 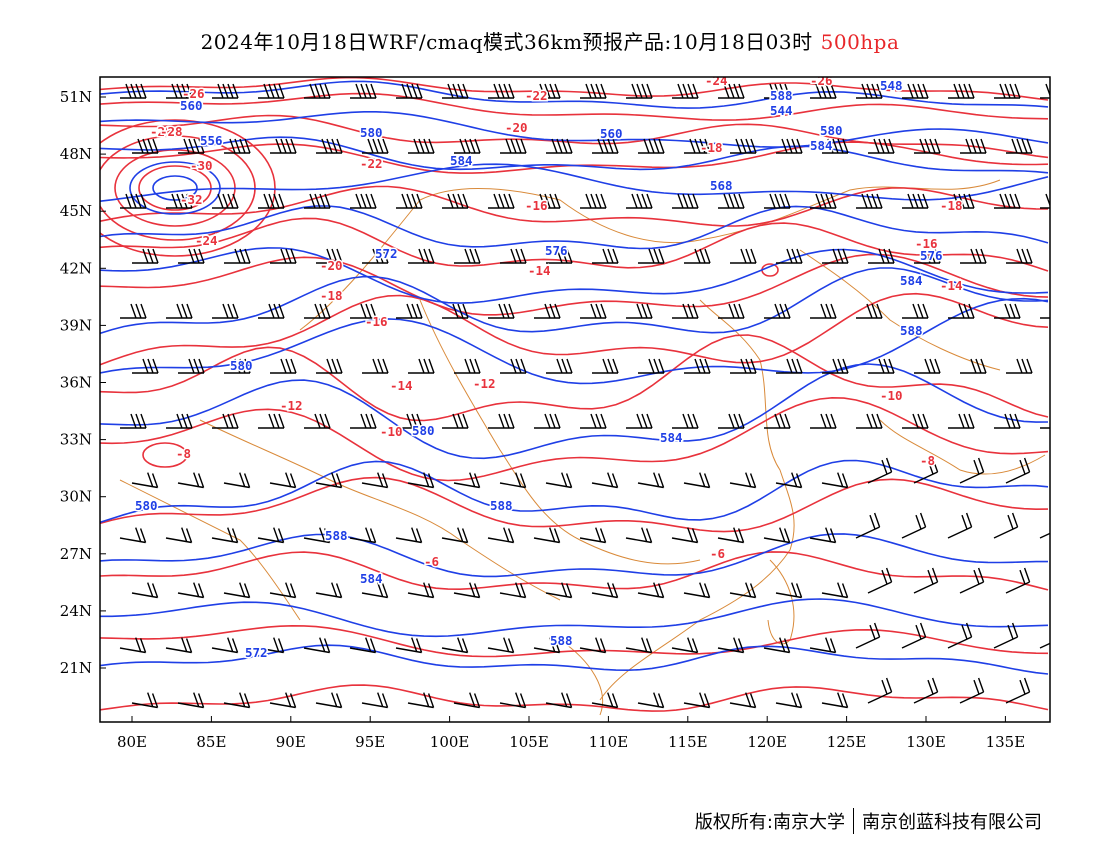 What do you see at coordinates (331, 295) in the screenshot?
I see `temperature-contour-label: -18` at bounding box center [331, 295].